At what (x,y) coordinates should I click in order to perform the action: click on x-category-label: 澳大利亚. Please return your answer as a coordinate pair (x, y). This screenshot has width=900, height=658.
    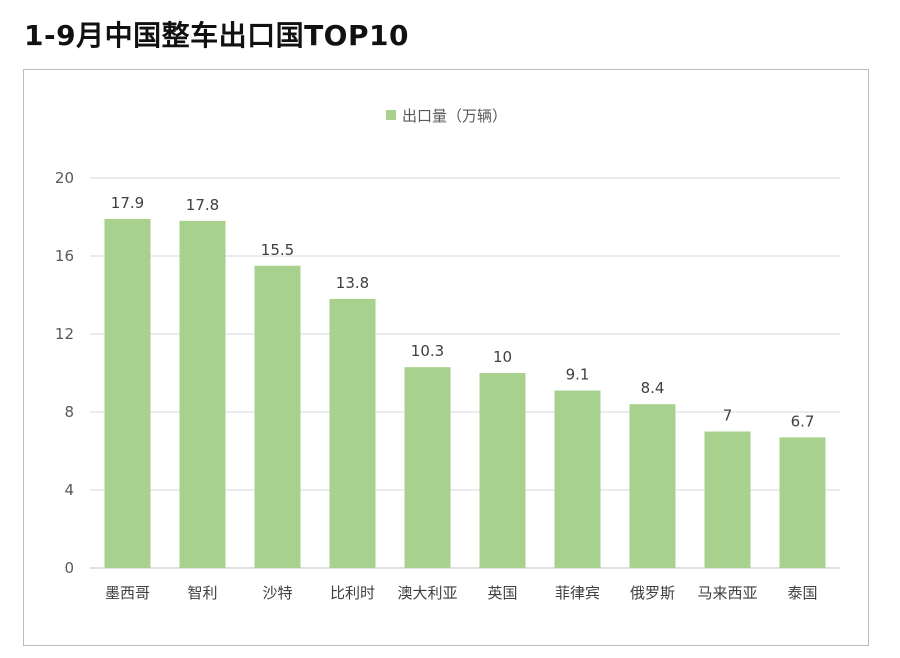
    Looking at the image, I should click on (427, 593).